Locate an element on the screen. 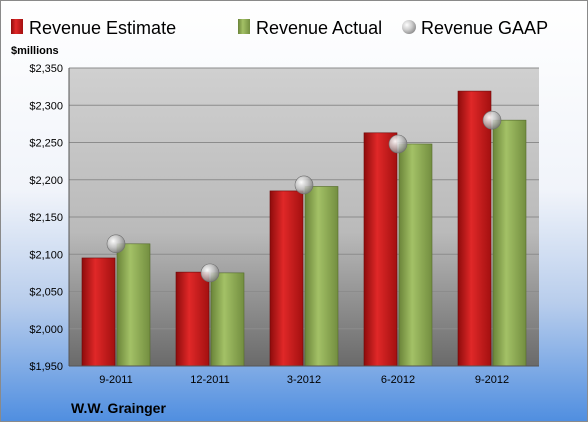 This screenshot has height=422, width=588. legend-label-revenue-actual: Revenue Actual is located at coordinates (319, 28).